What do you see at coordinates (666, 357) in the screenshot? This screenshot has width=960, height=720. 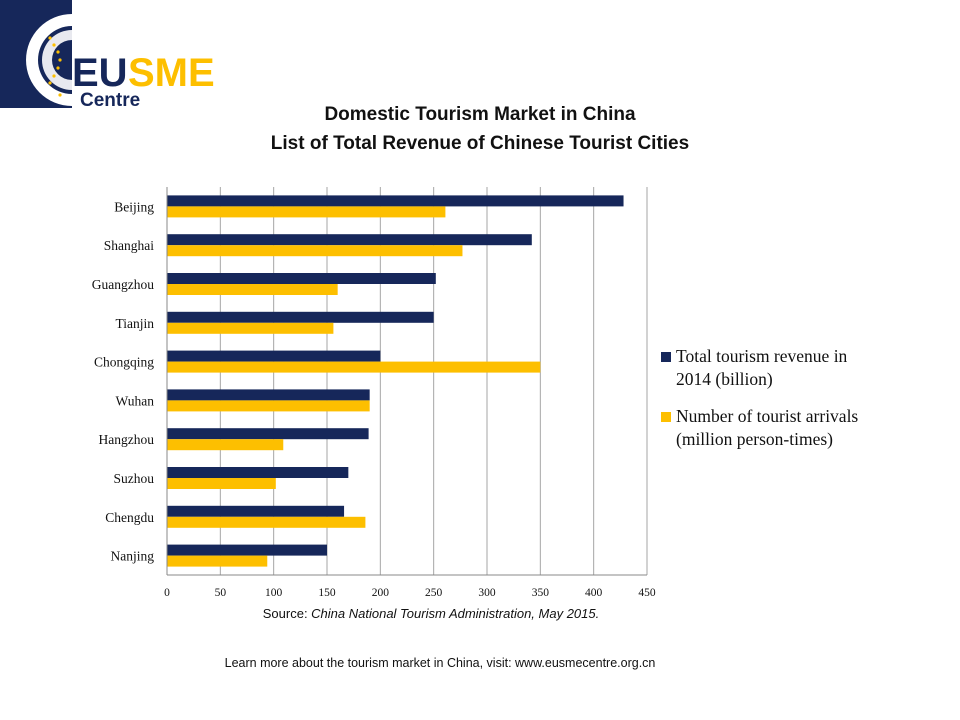 I see `legend-swatch-revenue` at bounding box center [666, 357].